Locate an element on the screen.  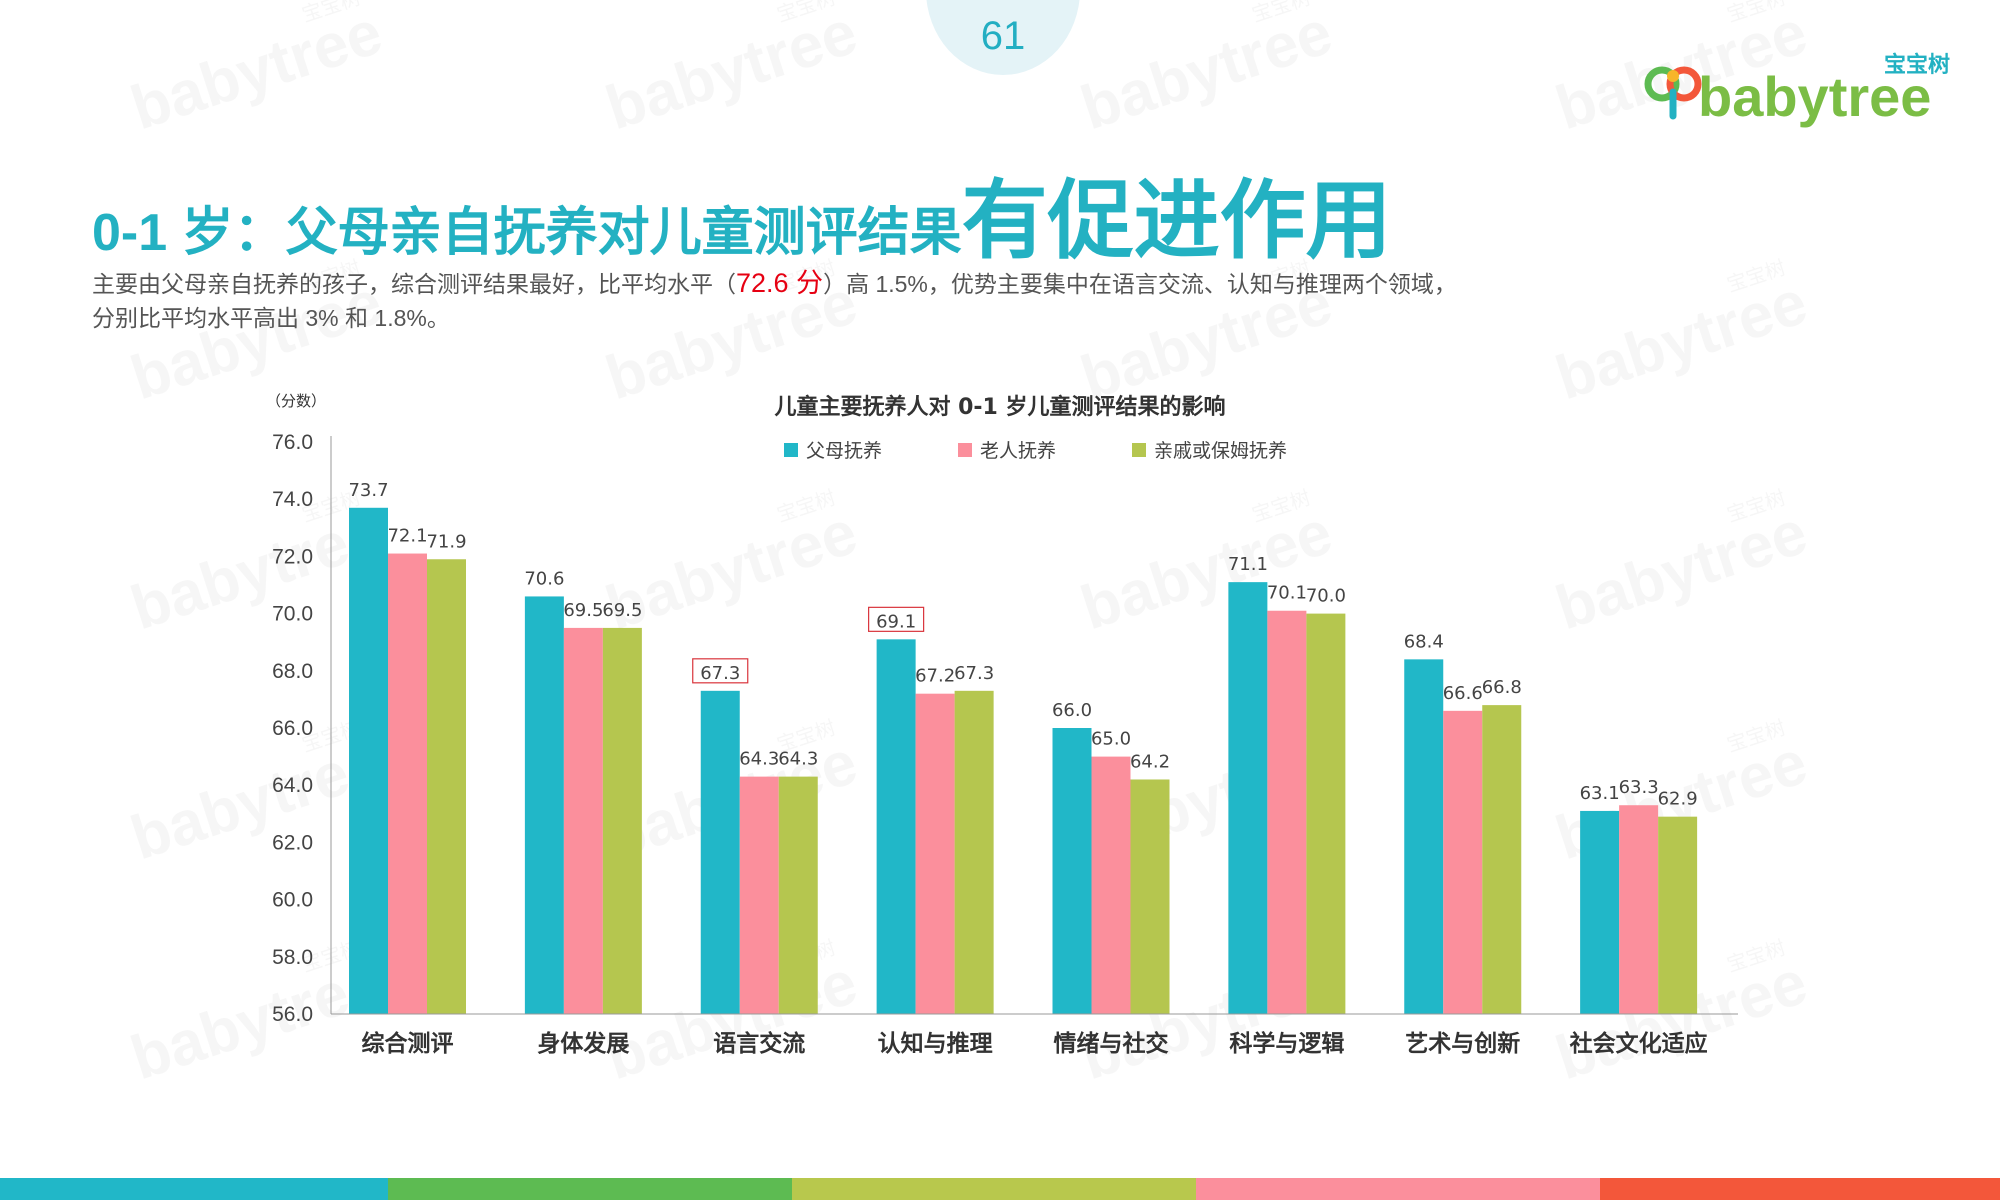
data-label: 63.1 is located at coordinates (1600, 793).